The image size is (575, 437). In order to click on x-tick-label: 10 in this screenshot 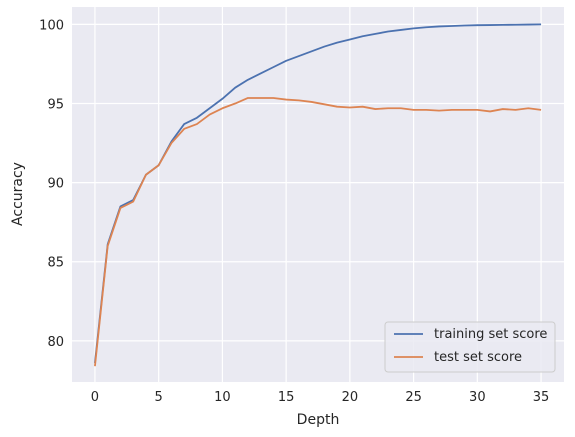, I will do `click(222, 397)`.